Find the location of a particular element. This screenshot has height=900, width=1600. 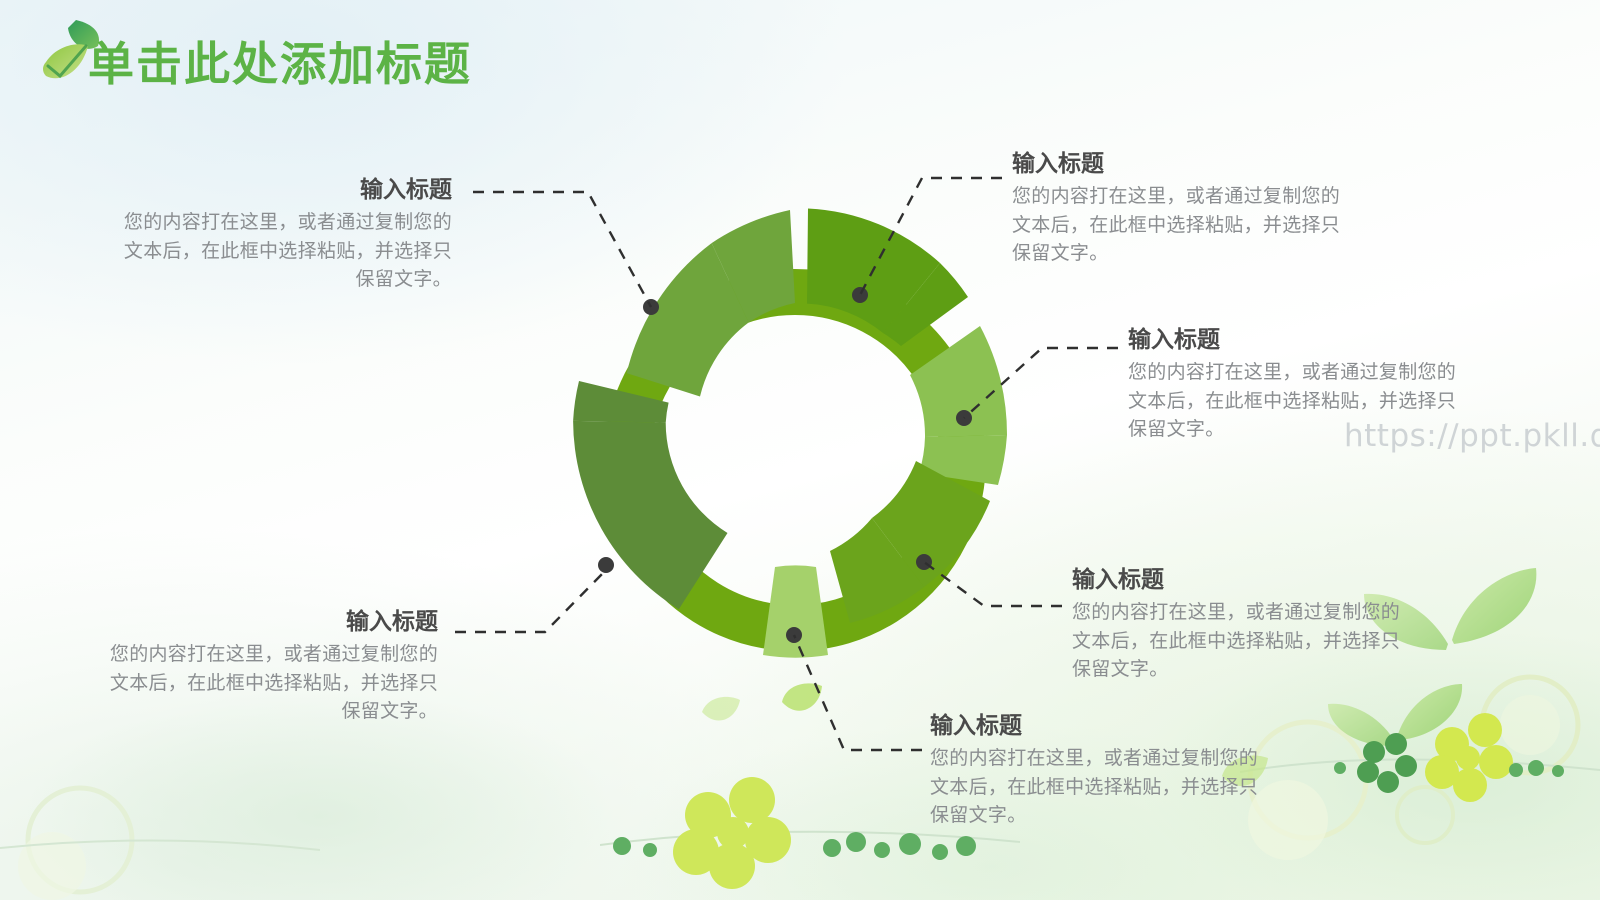

connector-dot-bottom-right is located at coordinates (924, 562).